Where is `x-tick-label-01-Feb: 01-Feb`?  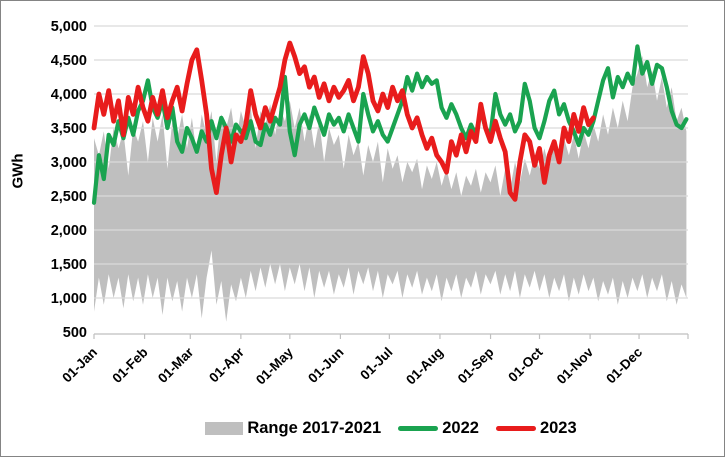
x-tick-label-01-Feb: 01-Feb is located at coordinates (129, 365).